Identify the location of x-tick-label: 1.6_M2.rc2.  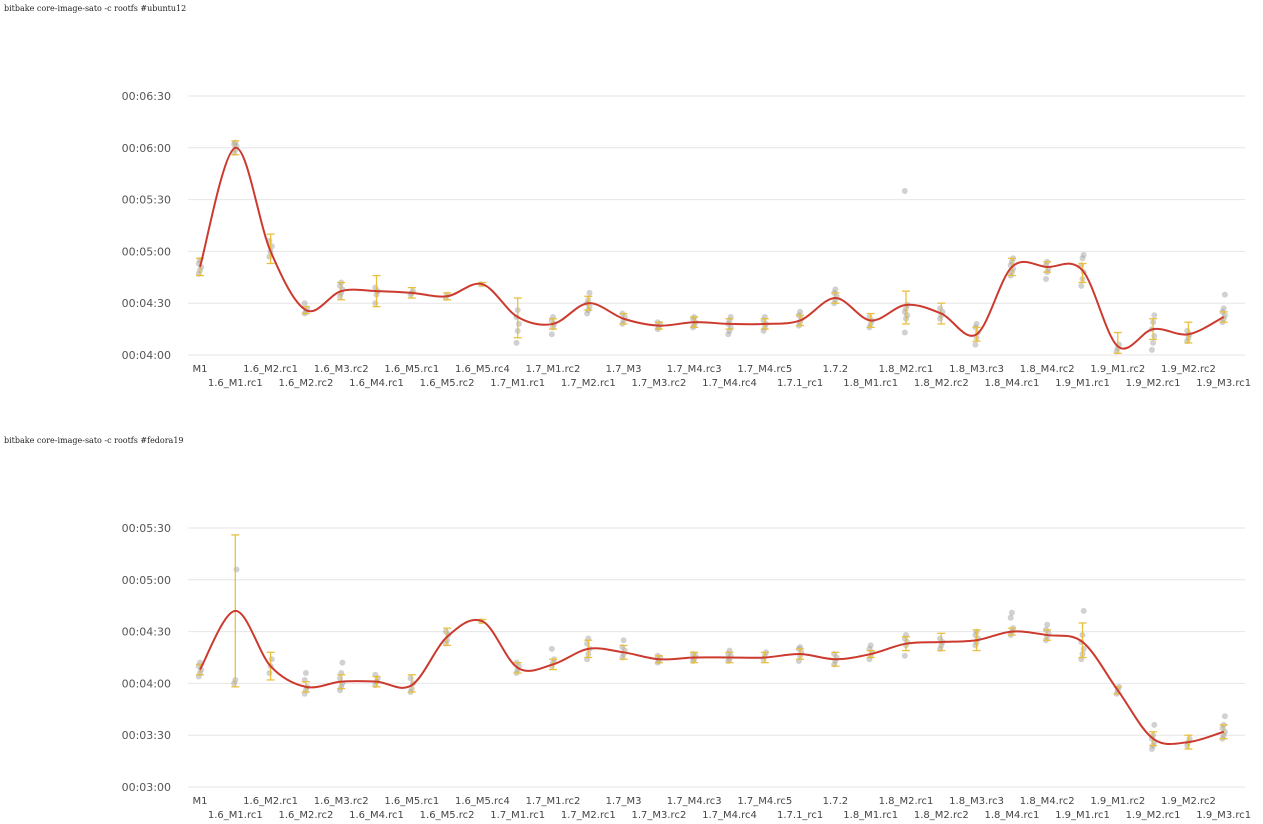
(305, 815).